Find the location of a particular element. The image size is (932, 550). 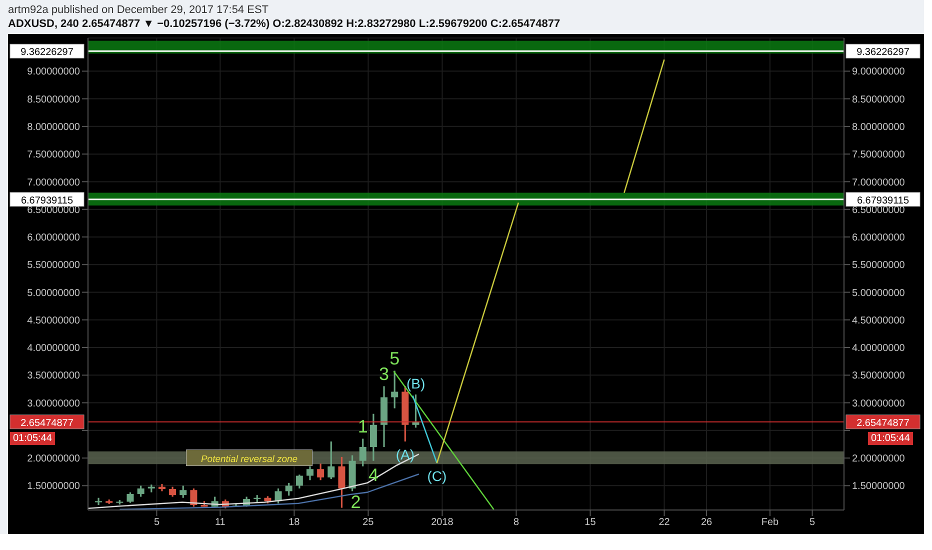

annotation: (C) is located at coordinates (437, 476).